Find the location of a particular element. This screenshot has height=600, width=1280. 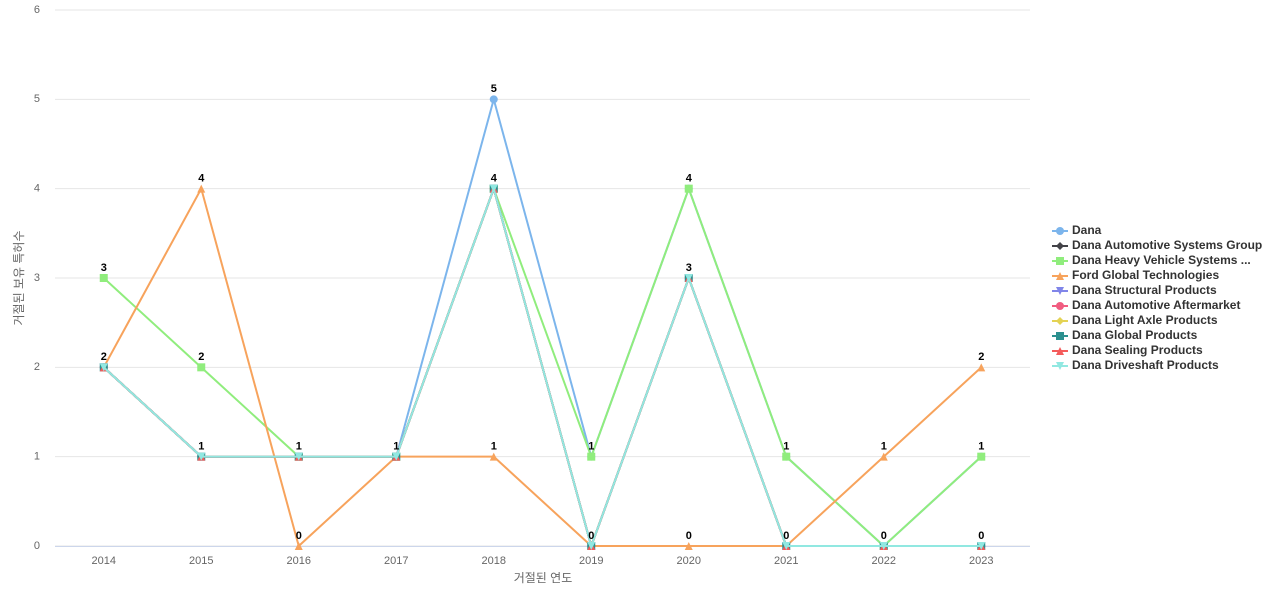

legend-item: Dana Structural Products is located at coordinates (1134, 290).